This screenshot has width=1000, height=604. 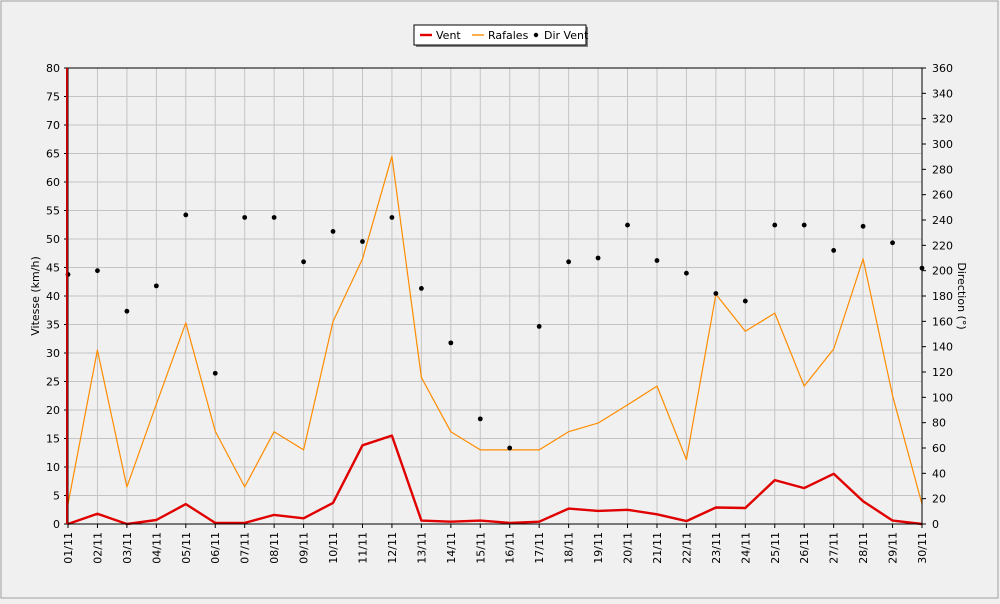 What do you see at coordinates (536, 35) in the screenshot?
I see `legend-dir-vent-swatch` at bounding box center [536, 35].